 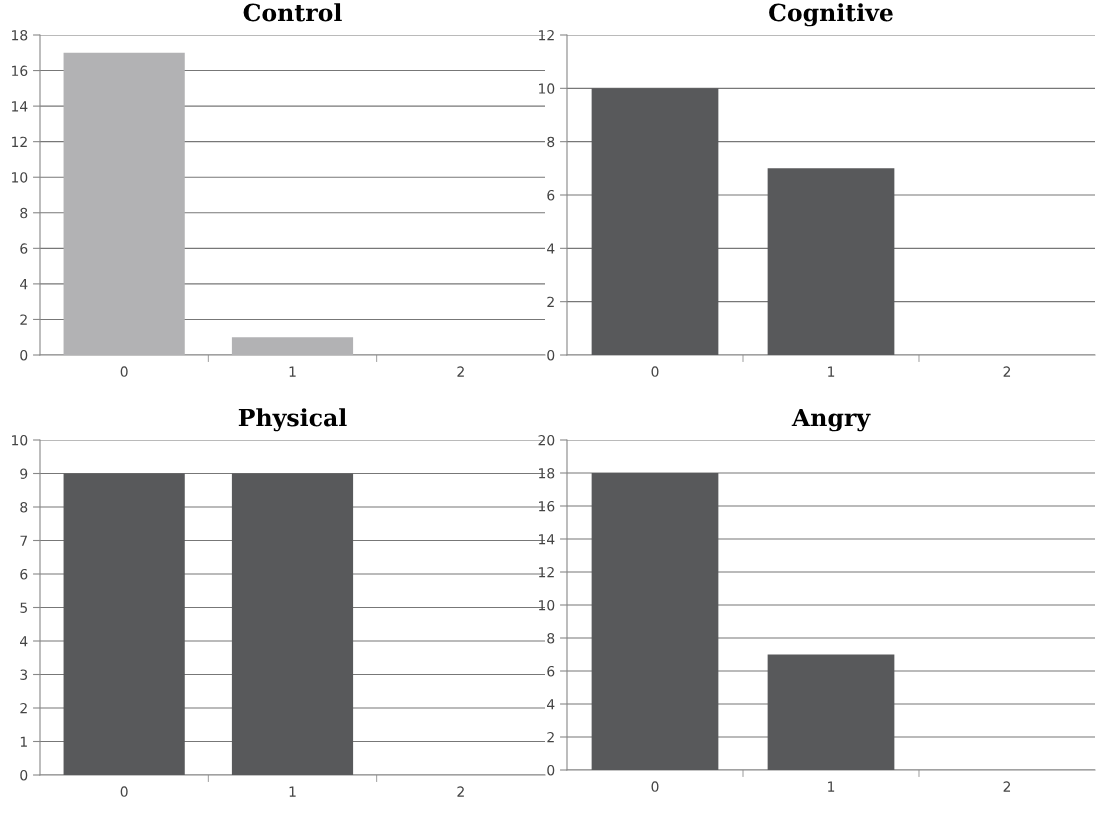 What do you see at coordinates (546, 440) in the screenshot?
I see `y-tick-label: 20` at bounding box center [546, 440].